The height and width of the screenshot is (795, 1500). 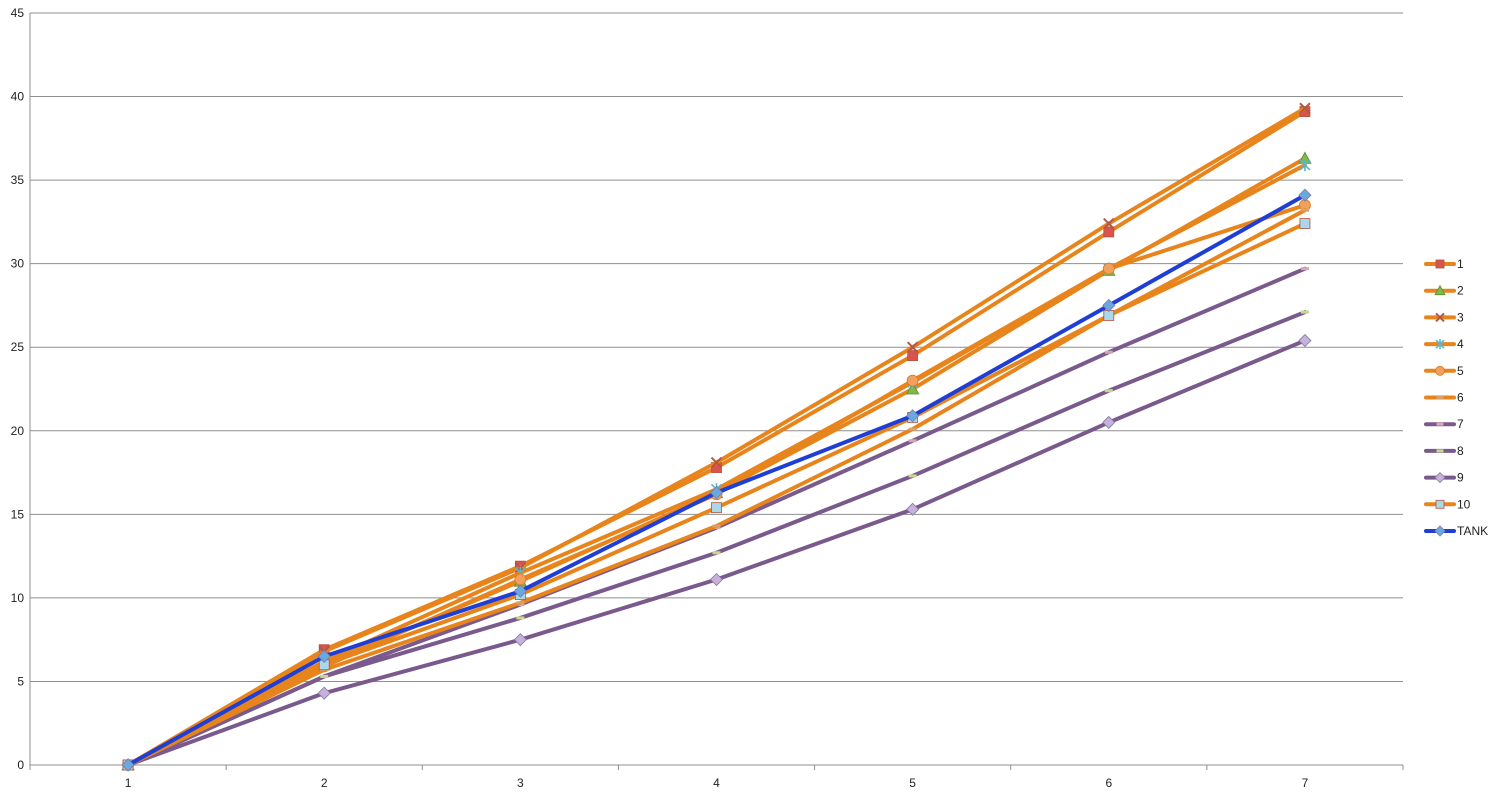 I want to click on y-tick-label: 15, so click(x=18, y=514).